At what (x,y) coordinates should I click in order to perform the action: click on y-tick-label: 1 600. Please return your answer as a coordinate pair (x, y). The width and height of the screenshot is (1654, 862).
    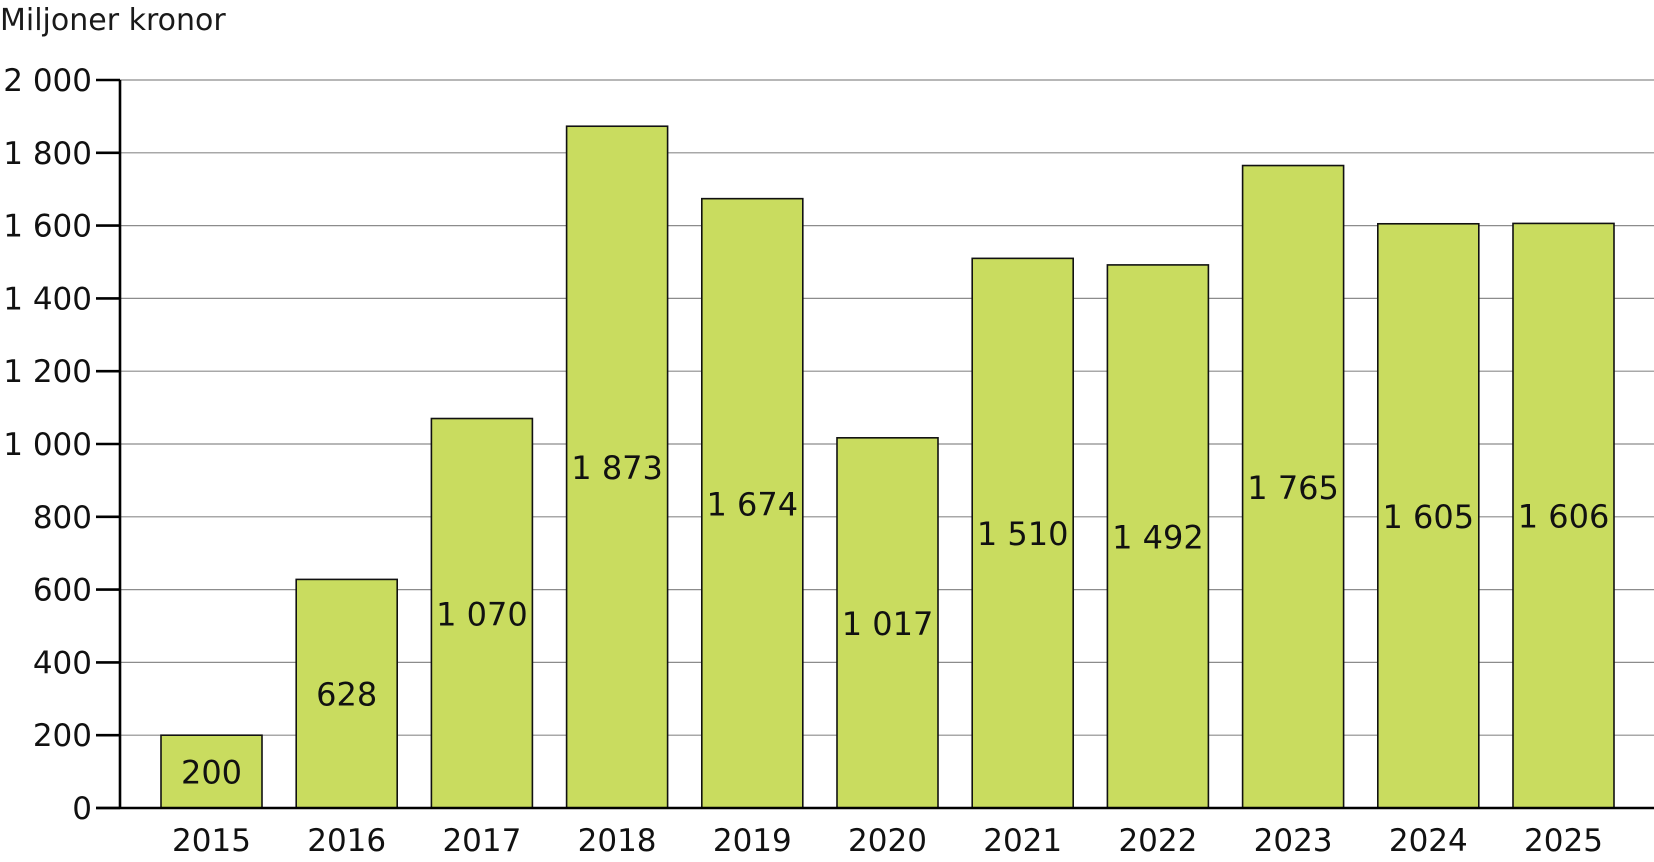
    Looking at the image, I should click on (47, 227).